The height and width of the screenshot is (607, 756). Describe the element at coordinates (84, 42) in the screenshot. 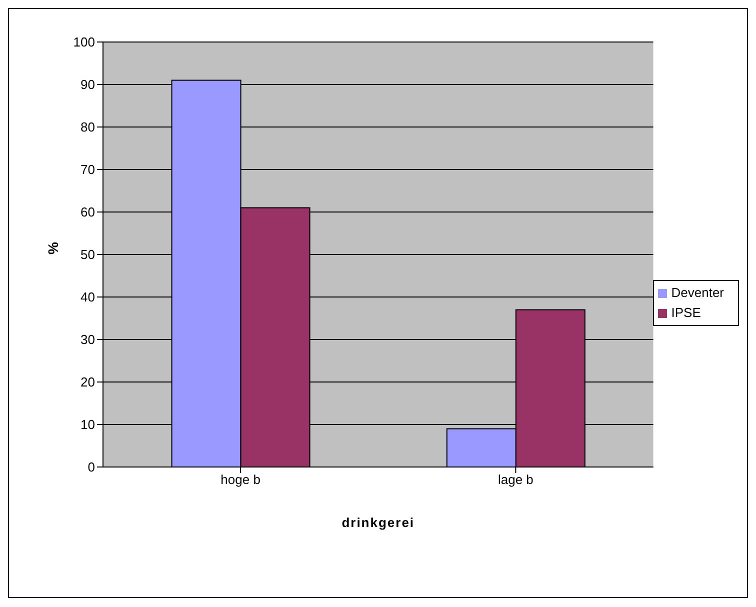

I see `y-tick-label: 100` at that location.